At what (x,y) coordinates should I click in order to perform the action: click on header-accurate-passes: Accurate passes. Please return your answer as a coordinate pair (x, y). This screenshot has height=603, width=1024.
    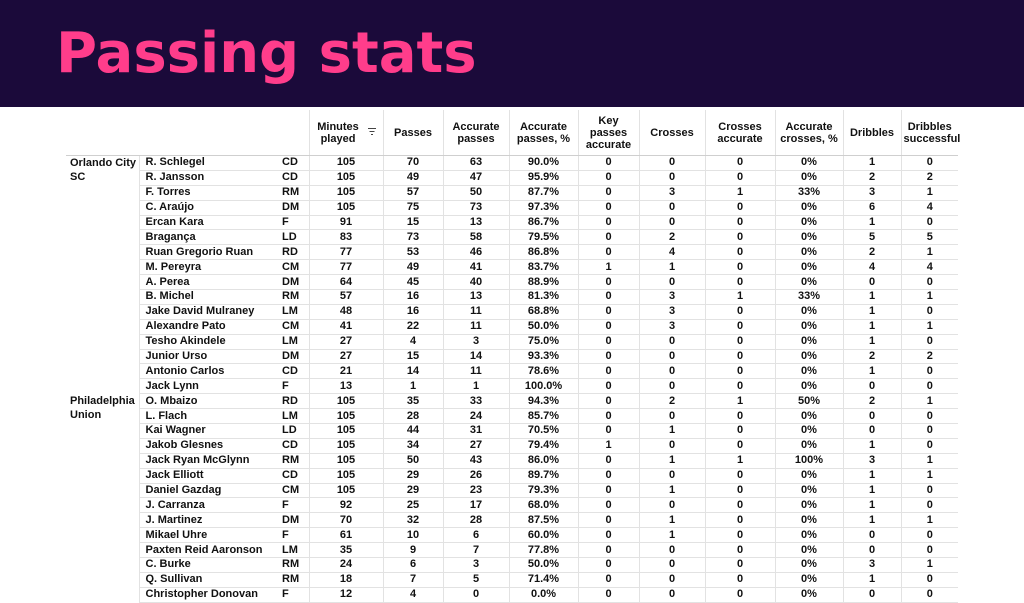
    Looking at the image, I should click on (475, 133).